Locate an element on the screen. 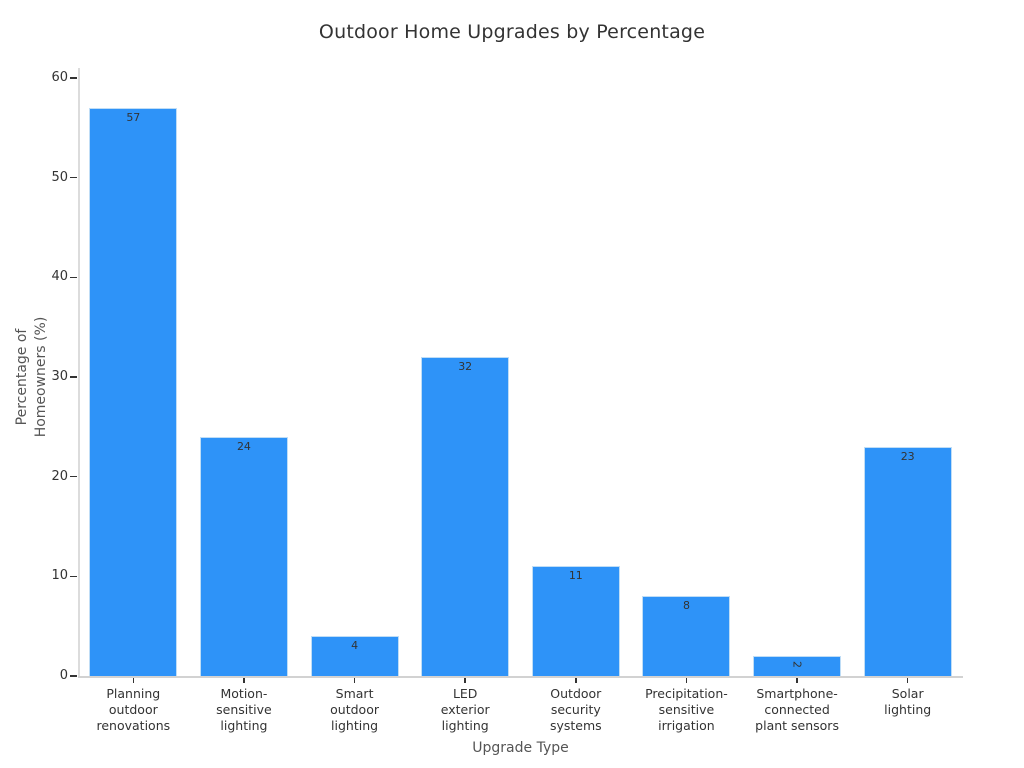 The image size is (1024, 768). x-tick-label: Precipitation- sensitive irrigation is located at coordinates (686, 709).